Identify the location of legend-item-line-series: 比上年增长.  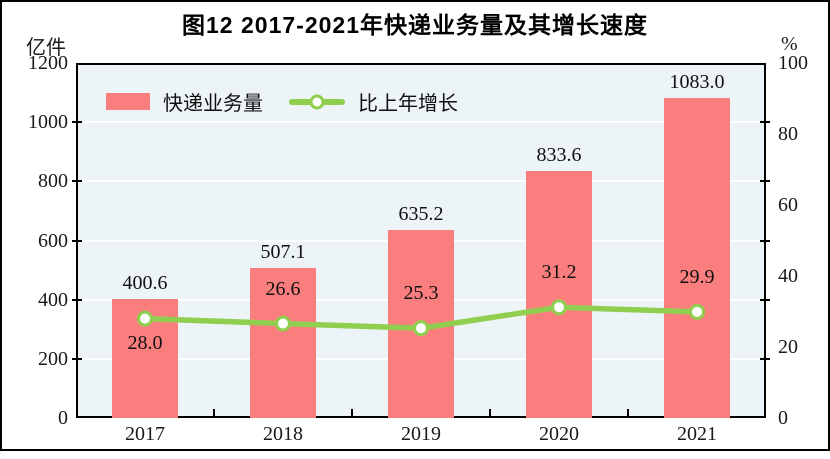
(373, 101).